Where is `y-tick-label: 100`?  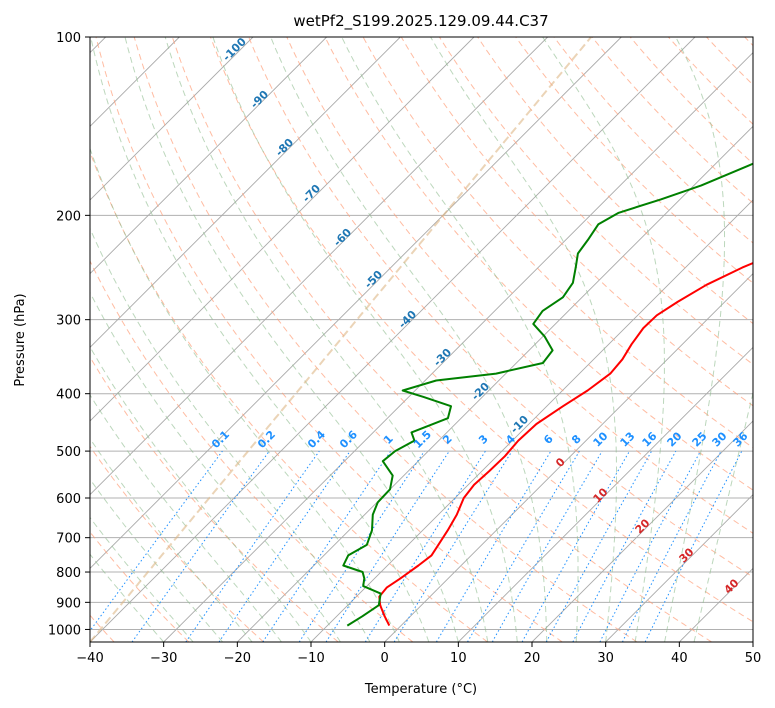 y-tick-label: 100 is located at coordinates (68, 38).